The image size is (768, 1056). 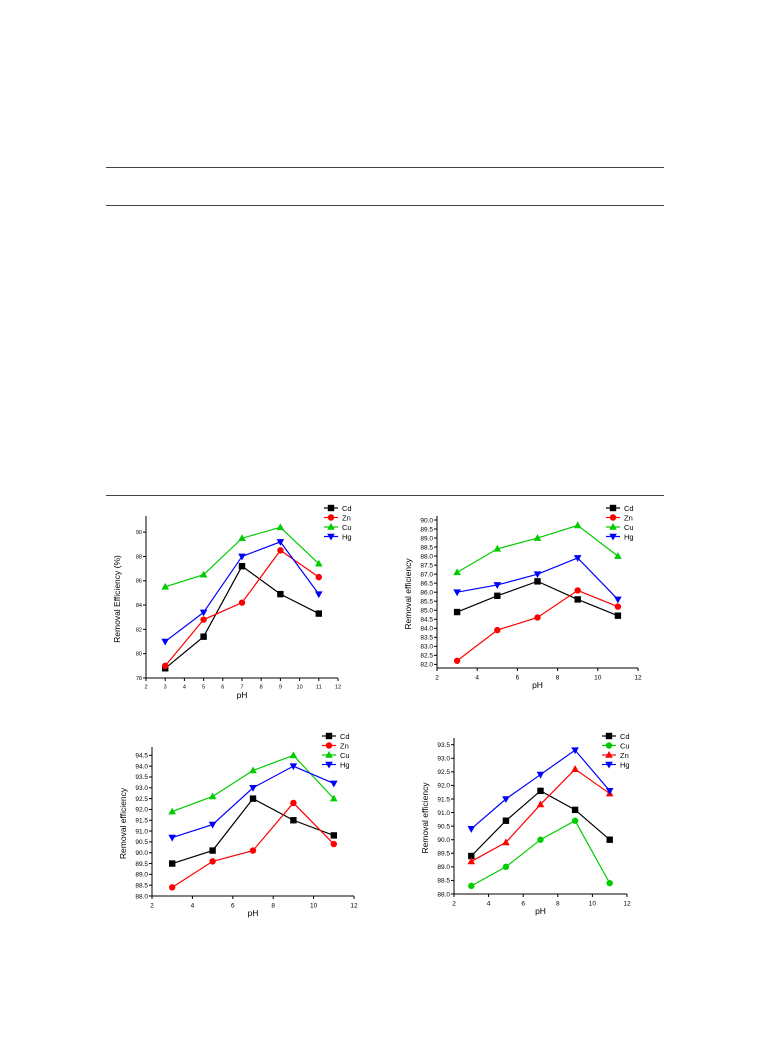 What do you see at coordinates (540, 911) in the screenshot?
I see `x-axis-label: pH` at bounding box center [540, 911].